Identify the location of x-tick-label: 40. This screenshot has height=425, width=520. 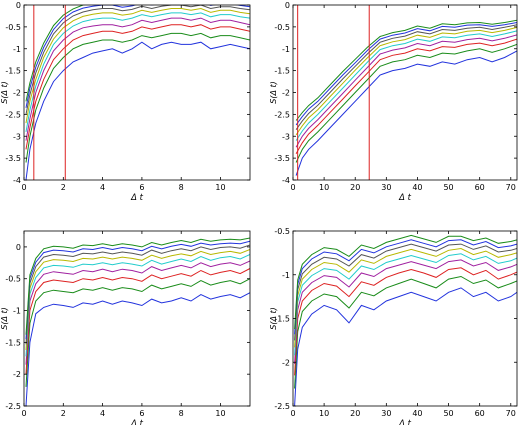
(417, 413).